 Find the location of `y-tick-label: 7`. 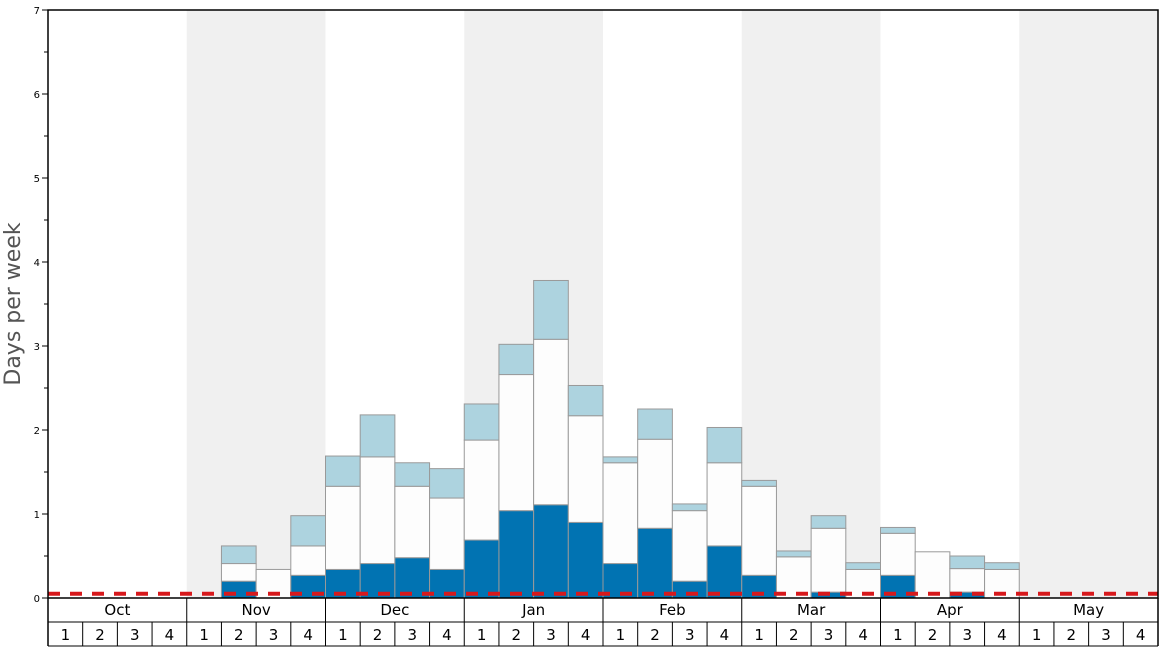

y-tick-label: 7 is located at coordinates (37, 11).